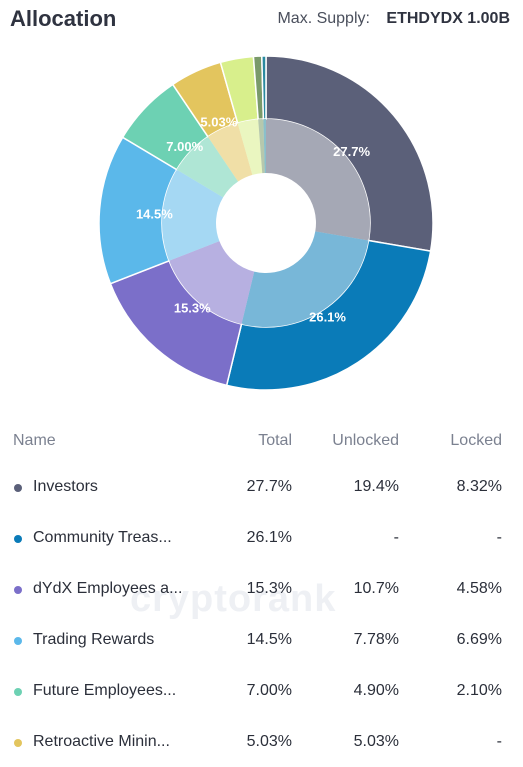  Describe the element at coordinates (230, 152) in the screenshot. I see `unlocked-ring-retroactive-mining` at that location.